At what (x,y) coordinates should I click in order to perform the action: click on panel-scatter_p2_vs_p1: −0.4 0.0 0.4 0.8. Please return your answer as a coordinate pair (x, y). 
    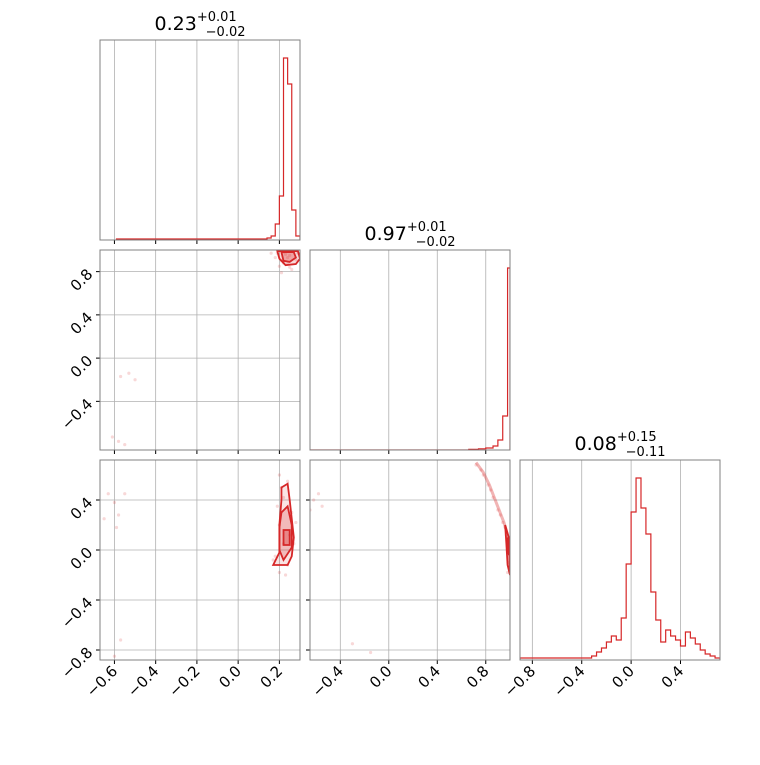
    Looking at the image, I should click on (408, 580).